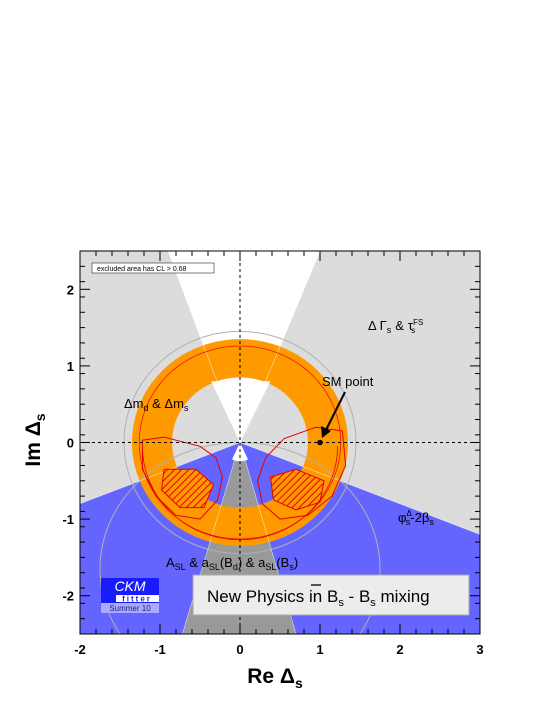  Describe the element at coordinates (416, 518) in the screenshot. I see `label-phi: φΔ s-2βs` at that location.